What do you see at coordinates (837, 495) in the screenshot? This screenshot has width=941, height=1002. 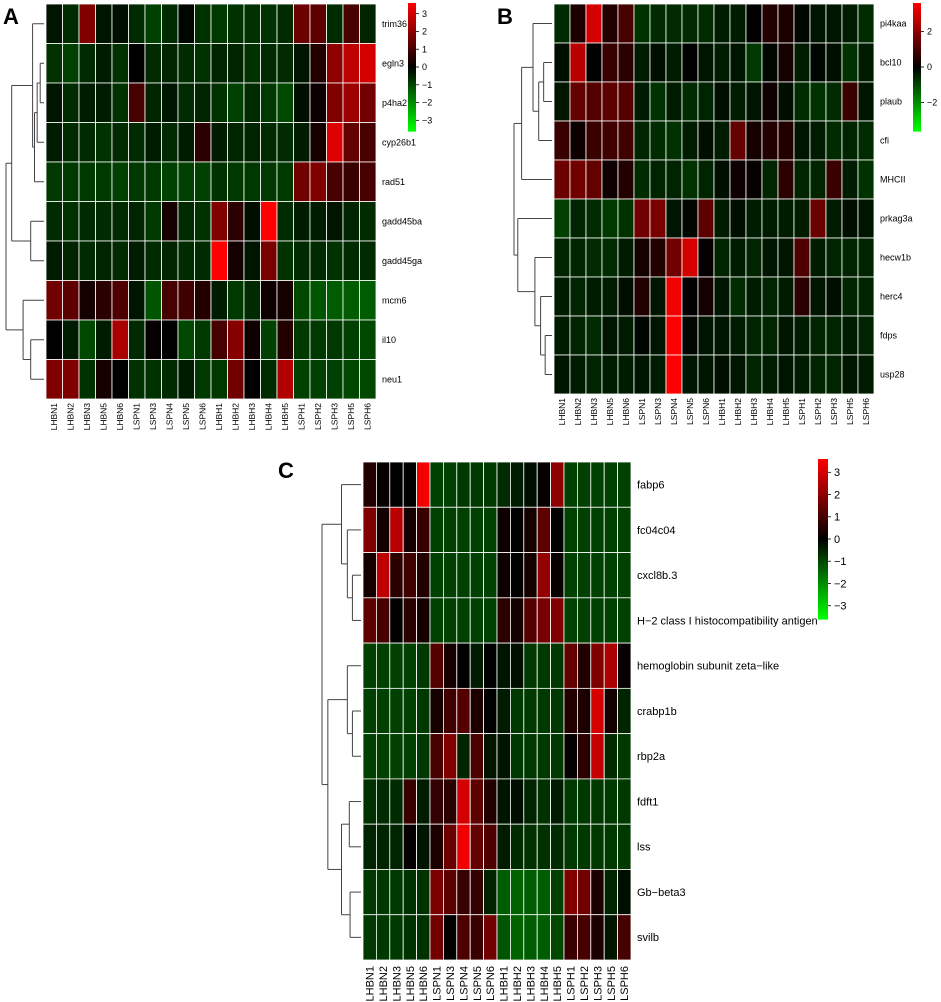 I see `colorbar-tick-label: 2` at bounding box center [837, 495].